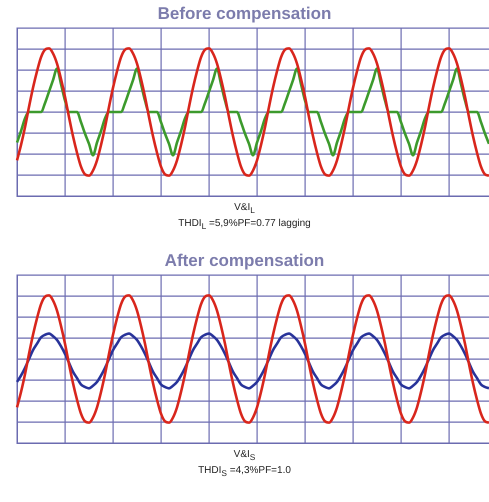 The width and height of the screenshot is (489, 502). Describe the element at coordinates (244, 456) in the screenshot. I see `x-axis-title: V&I$_{S}$` at that location.